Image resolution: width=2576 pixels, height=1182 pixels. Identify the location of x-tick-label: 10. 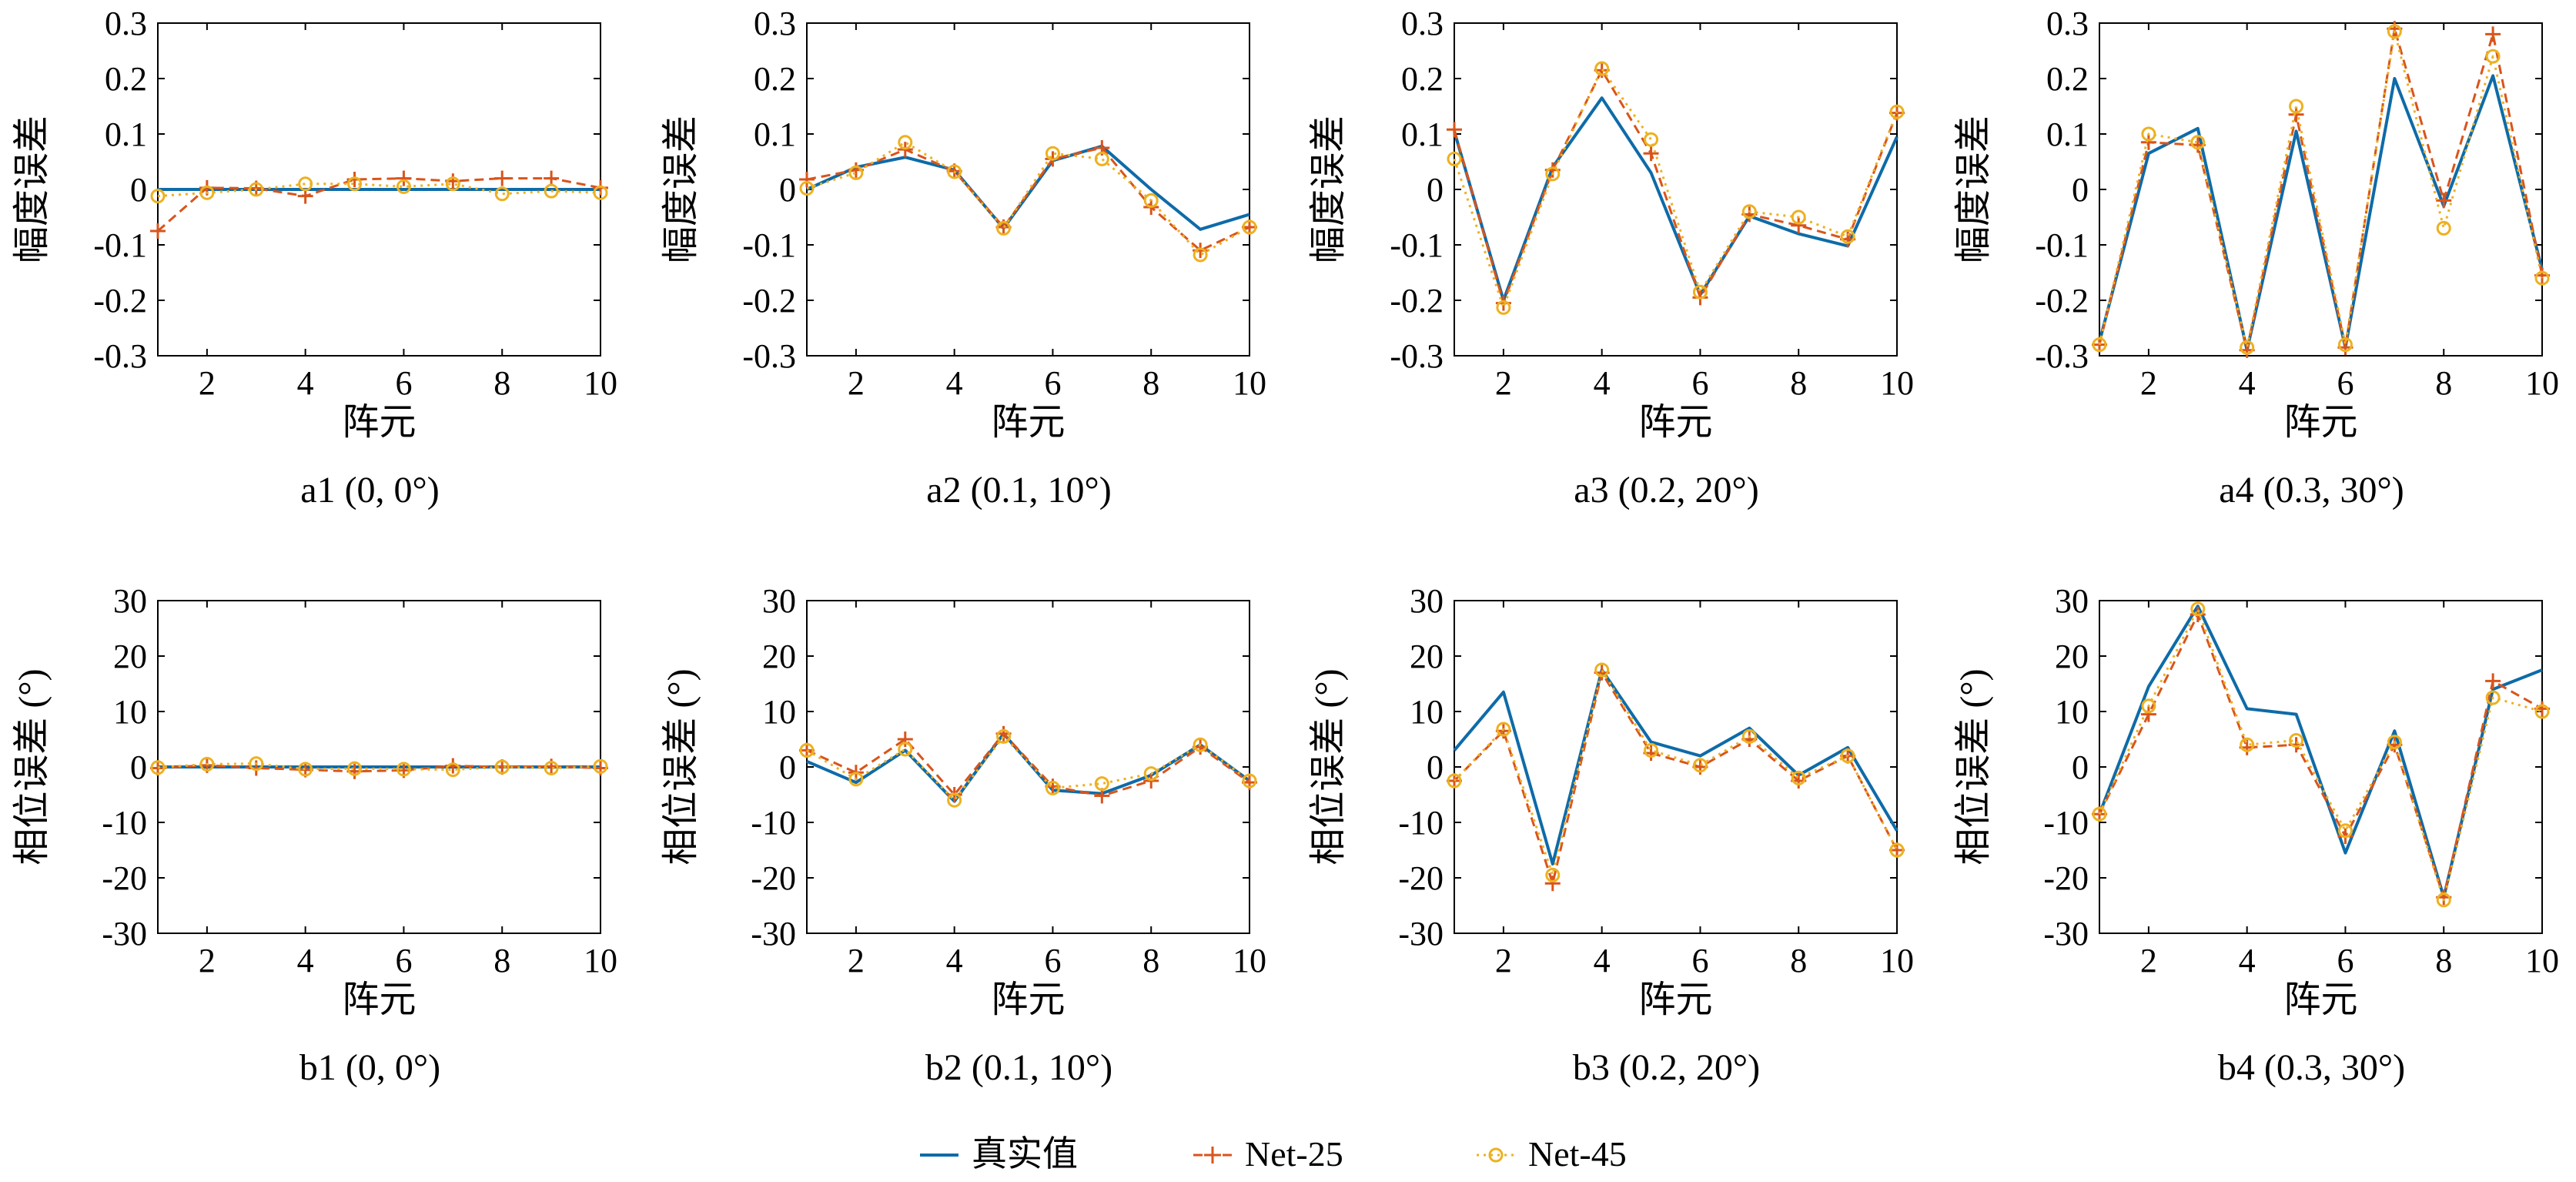
(1897, 960).